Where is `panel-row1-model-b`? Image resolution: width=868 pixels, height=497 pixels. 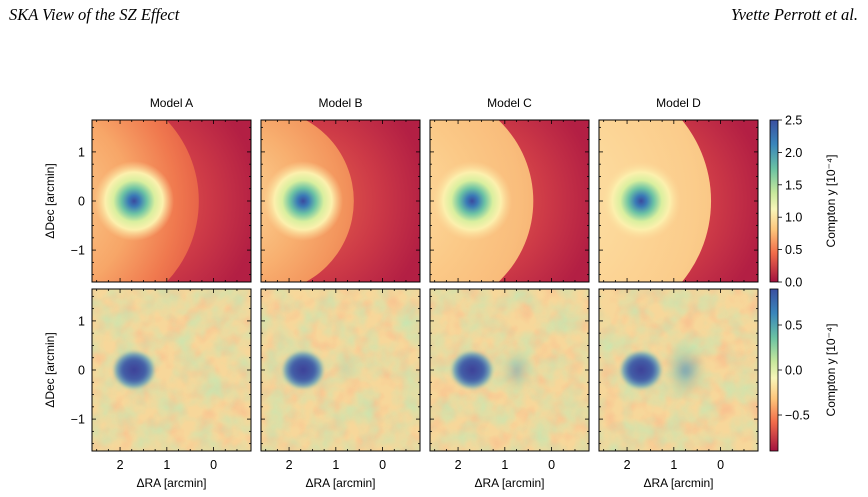 panel-row1-model-b is located at coordinates (340, 201).